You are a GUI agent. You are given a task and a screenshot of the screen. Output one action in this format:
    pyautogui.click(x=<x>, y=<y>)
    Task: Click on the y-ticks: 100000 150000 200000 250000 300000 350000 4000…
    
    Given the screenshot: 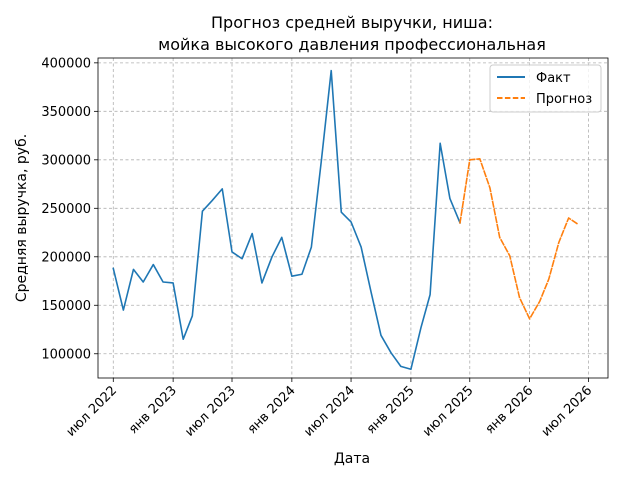 What is the action you would take?
    pyautogui.click(x=69, y=209)
    